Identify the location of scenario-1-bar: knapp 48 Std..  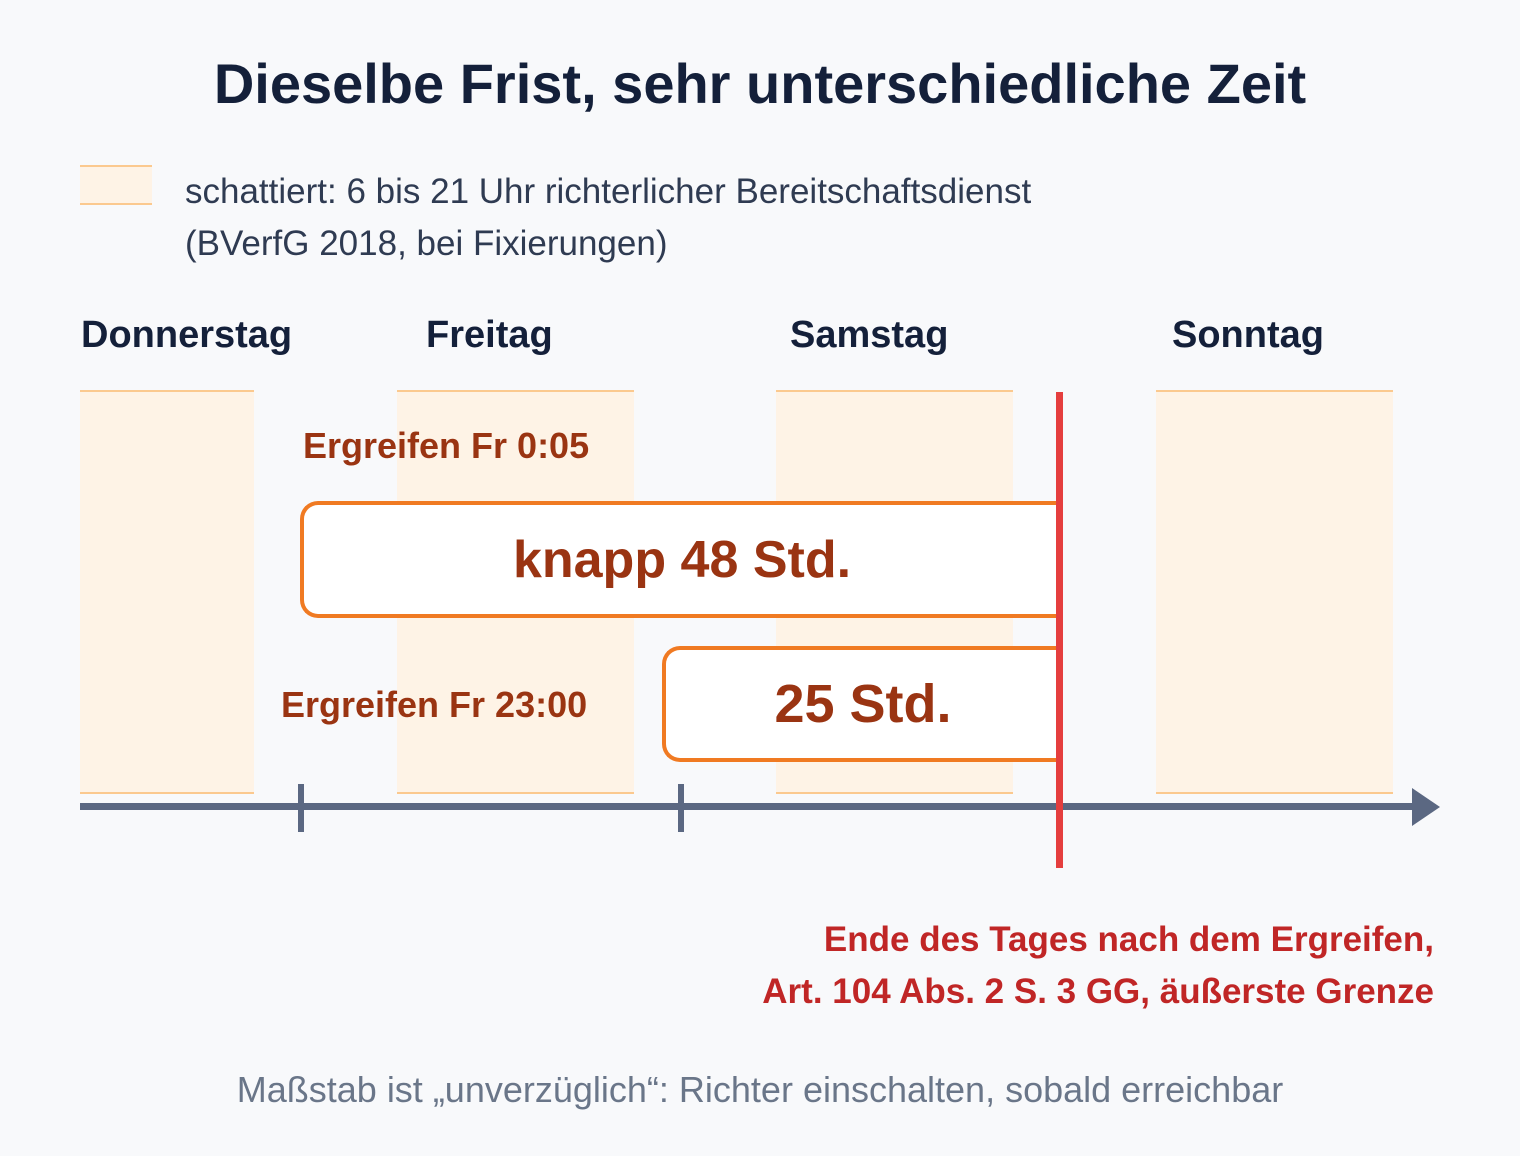
(680, 559).